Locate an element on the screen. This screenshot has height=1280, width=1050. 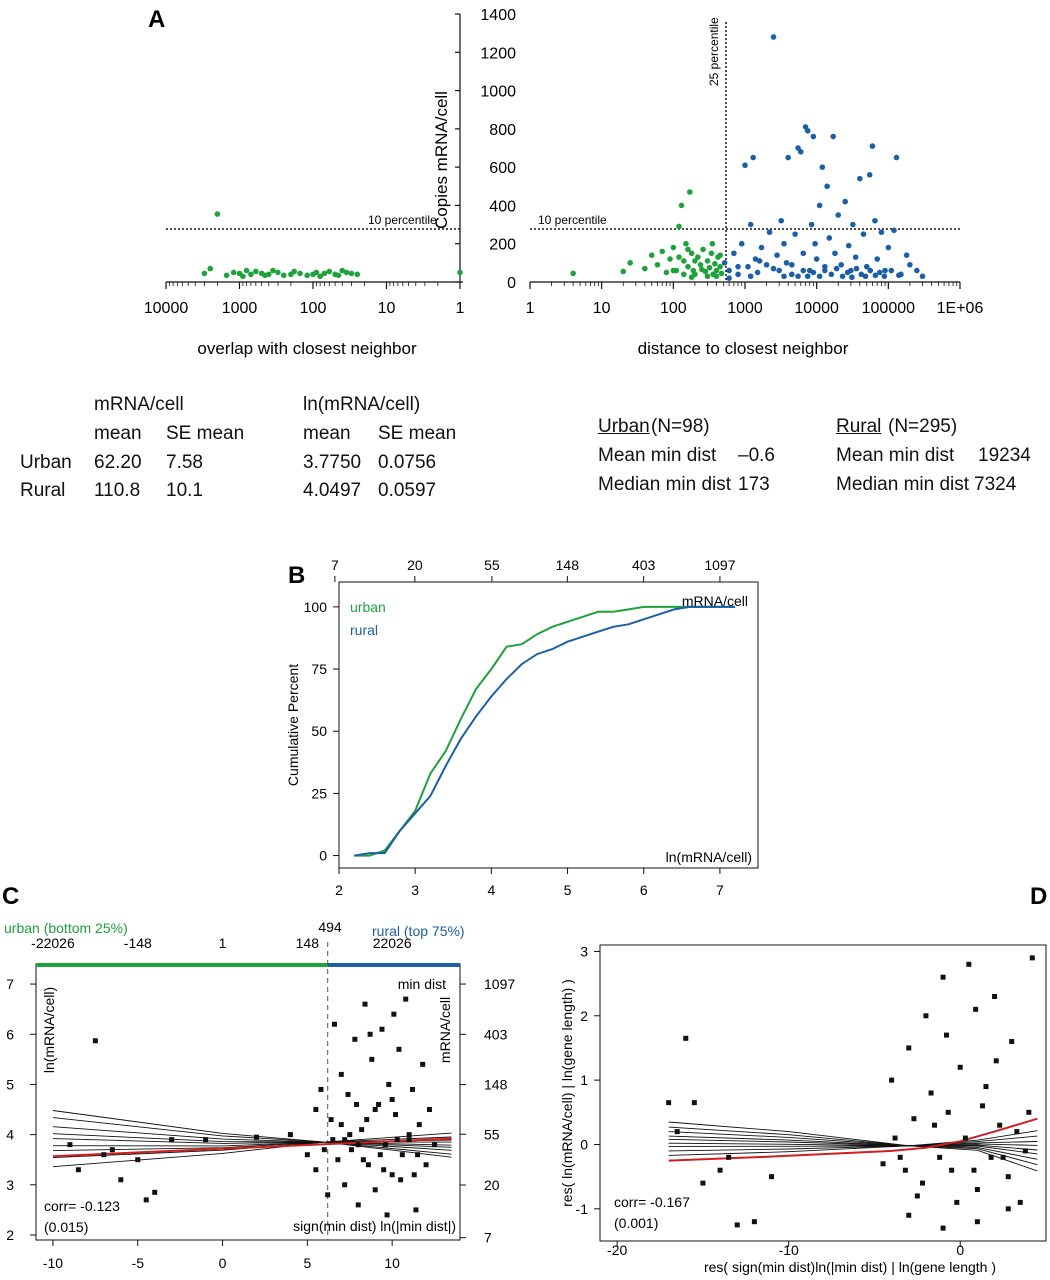
c-xtick-label: 5 is located at coordinates (307, 1263).